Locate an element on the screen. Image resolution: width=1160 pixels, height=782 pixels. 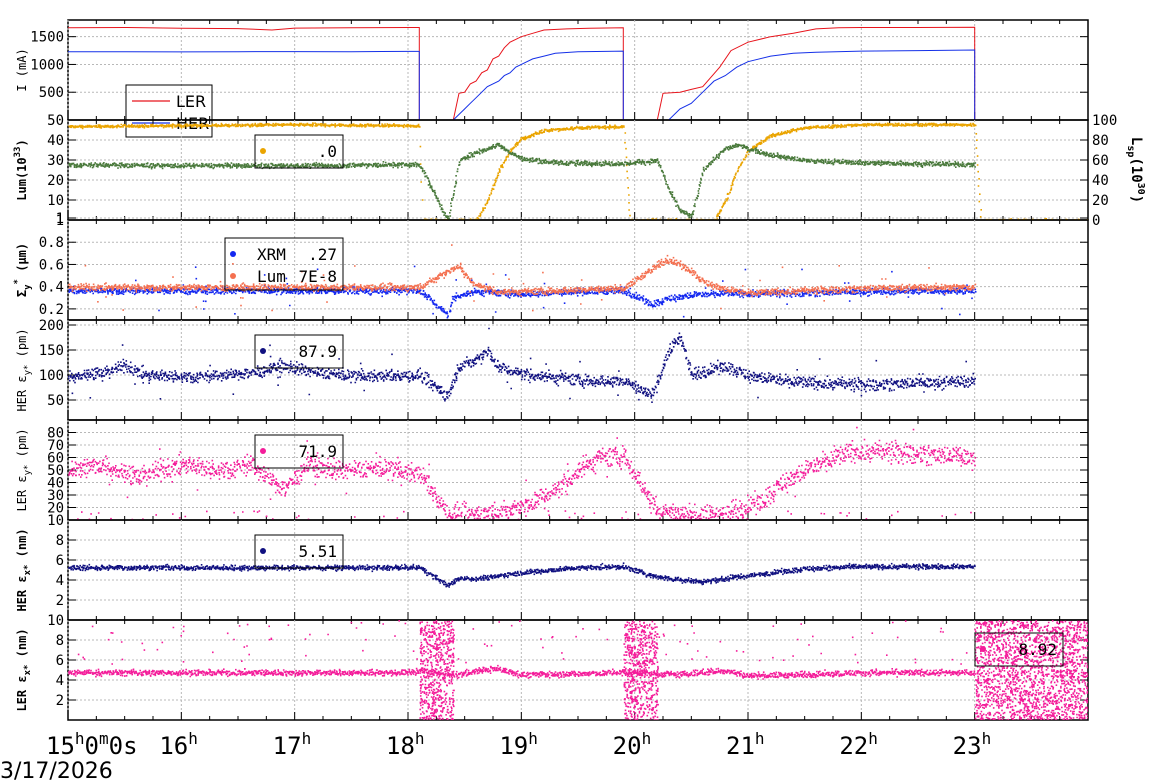
y-tick-label: 0.4 is located at coordinates (51, 288).